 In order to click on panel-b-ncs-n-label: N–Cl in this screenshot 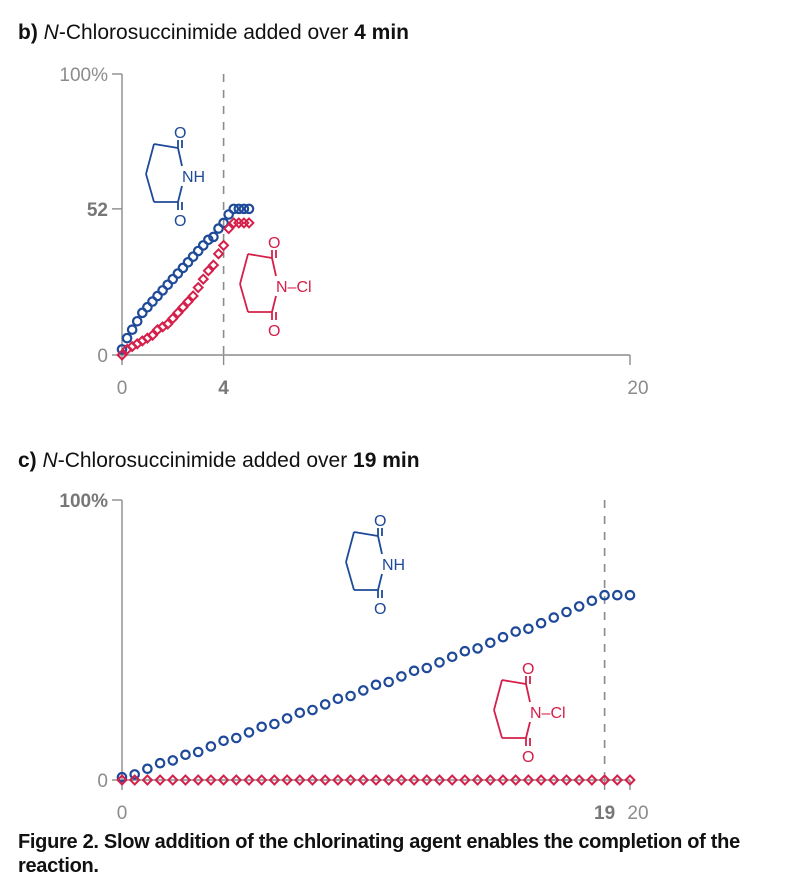, I will do `click(294, 287)`.